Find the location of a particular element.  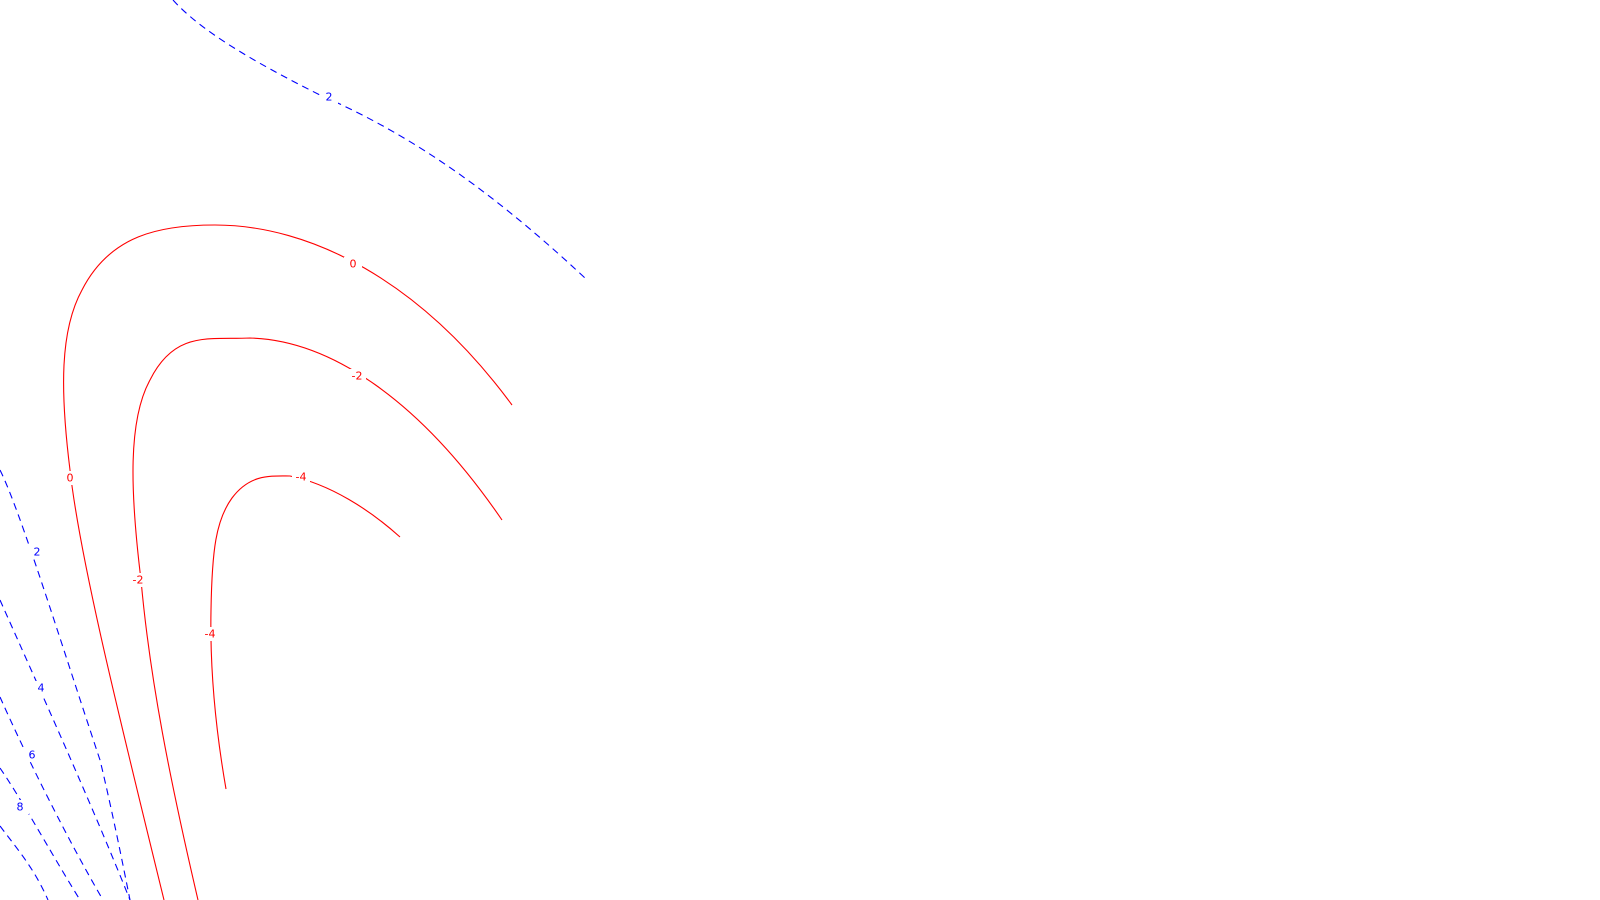

contour-label: 8 is located at coordinates (20, 807).